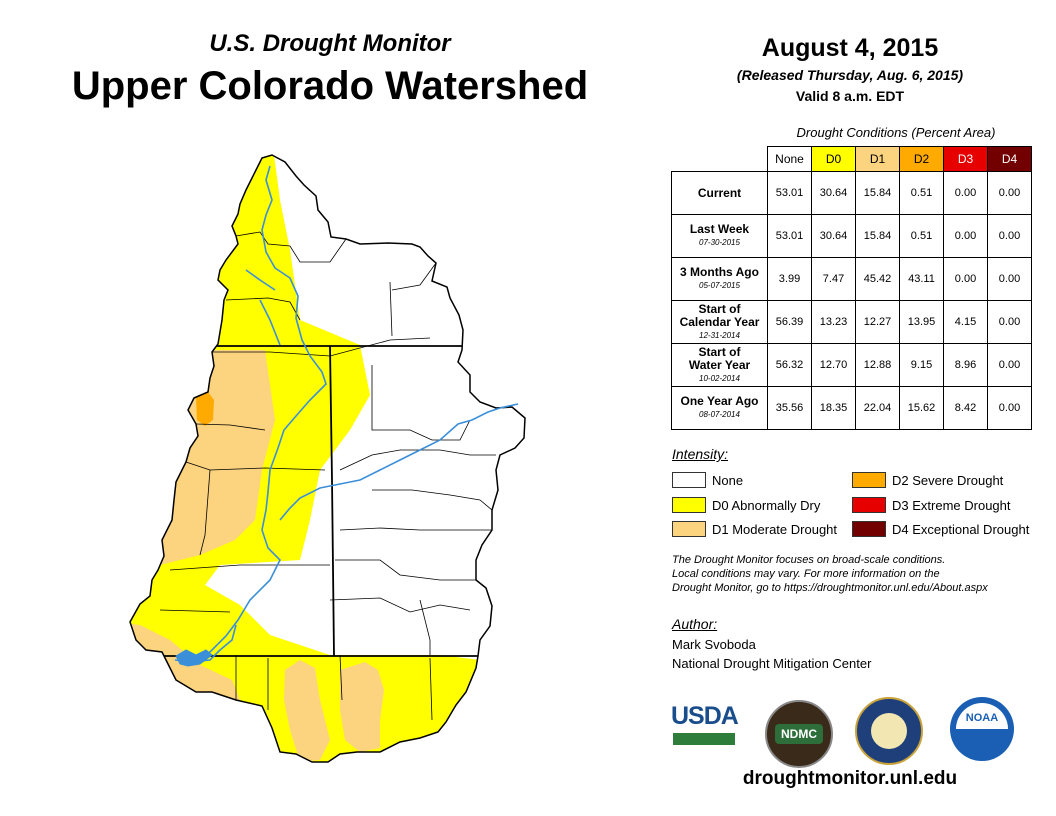 The width and height of the screenshot is (1056, 816). I want to click on row-date: 05-07-2015, so click(719, 285).